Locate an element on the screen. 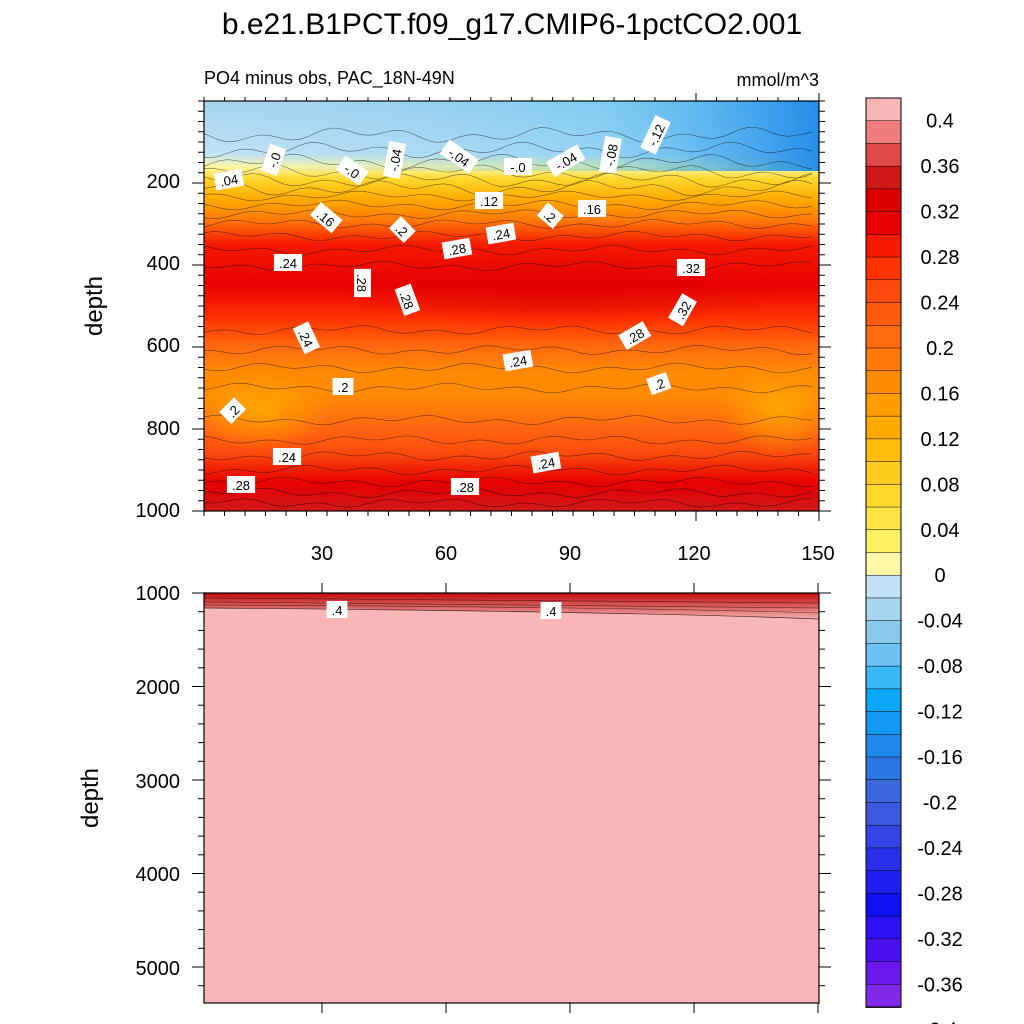 This screenshot has height=1024, width=1024. contour-label-text: -.04 is located at coordinates (395, 160).